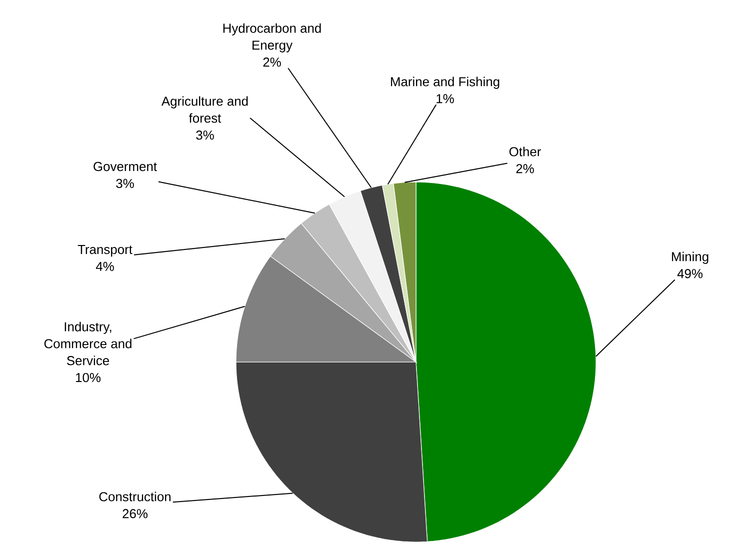 This screenshot has width=741, height=545. I want to click on slice-label: Other, so click(525, 151).